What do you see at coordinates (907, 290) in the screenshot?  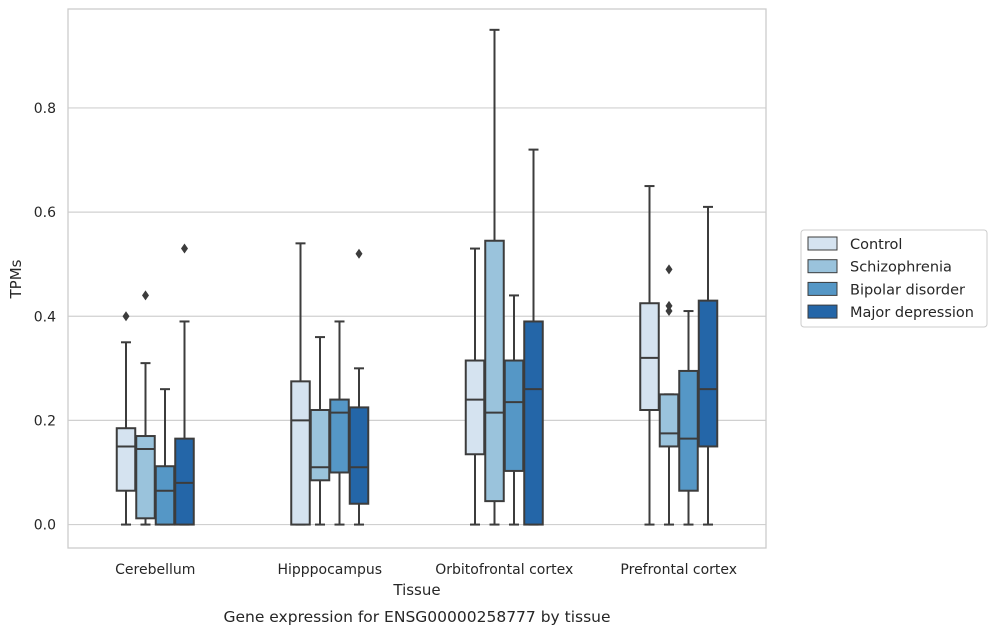 I see `legend-label: Bipolar disorder` at bounding box center [907, 290].